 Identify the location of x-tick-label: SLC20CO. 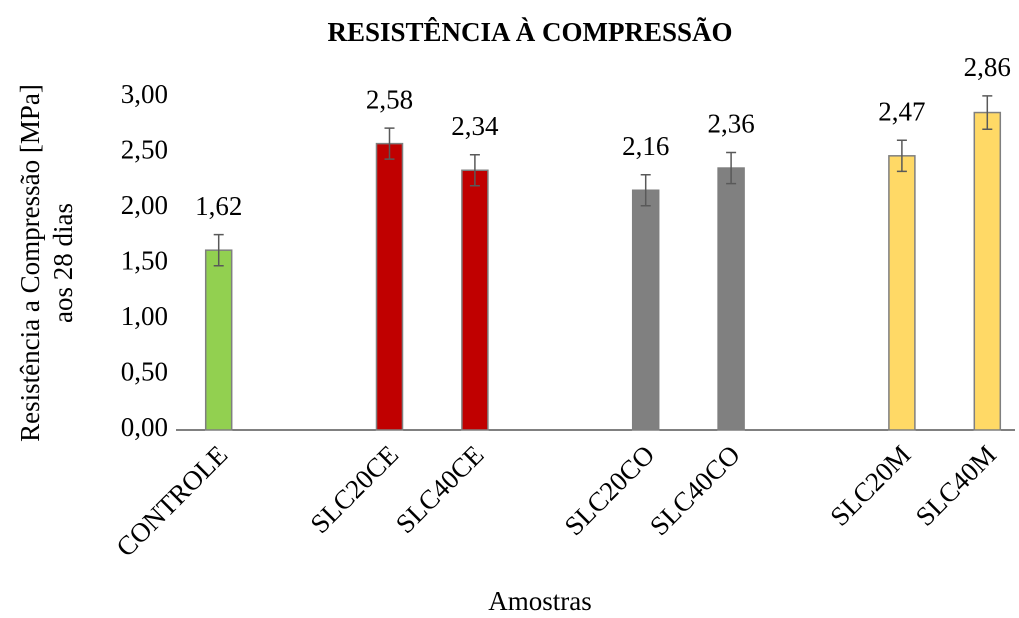
(609, 490).